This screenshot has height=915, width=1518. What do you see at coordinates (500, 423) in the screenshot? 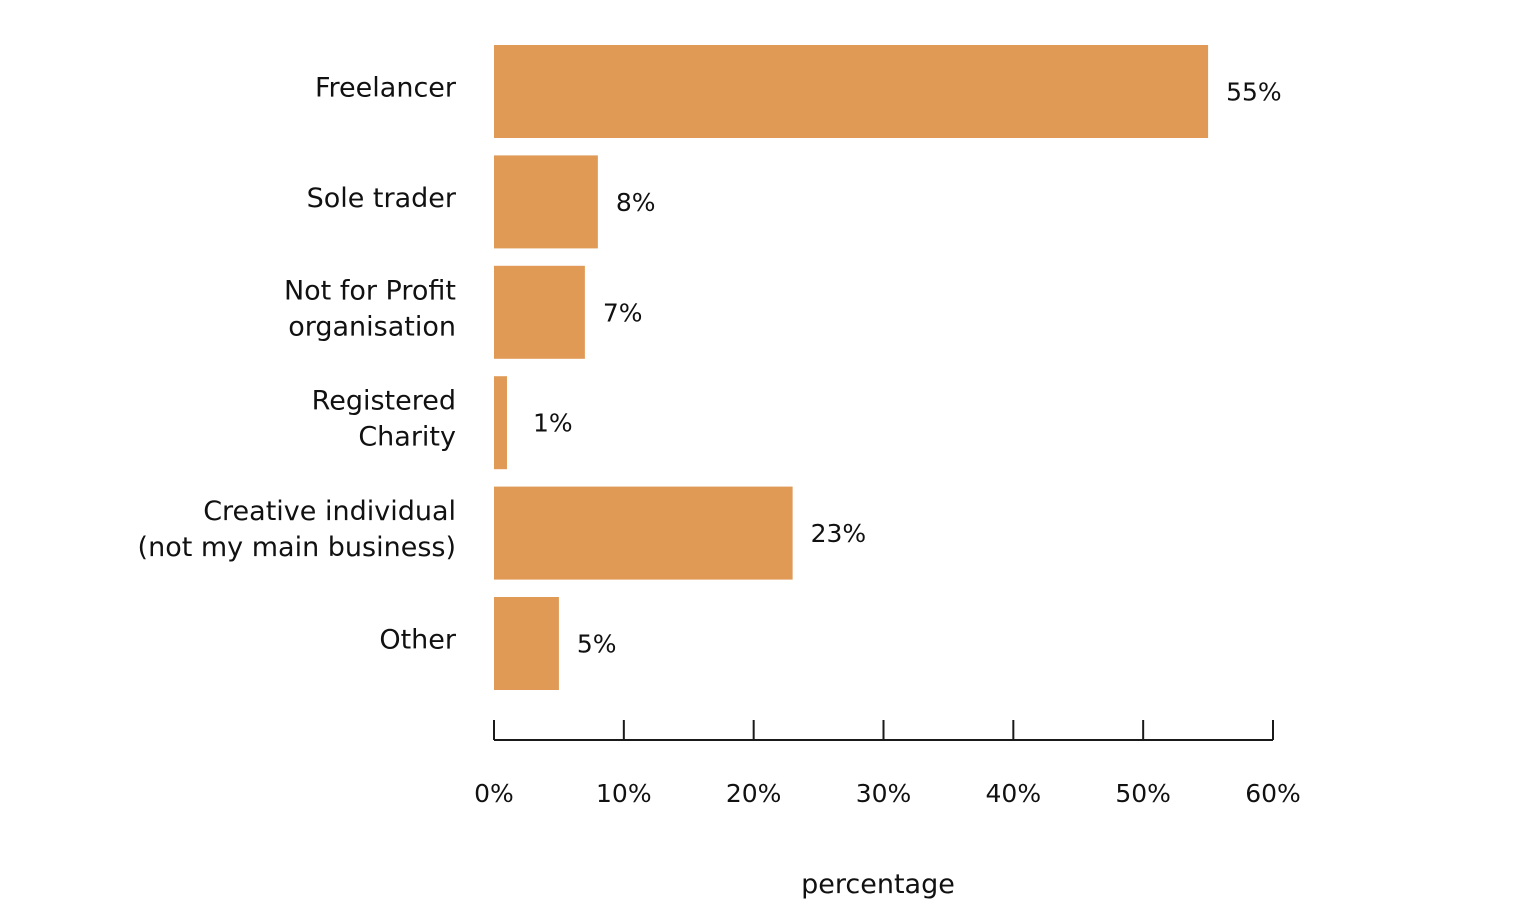
I see `bar-registered-charity` at bounding box center [500, 423].